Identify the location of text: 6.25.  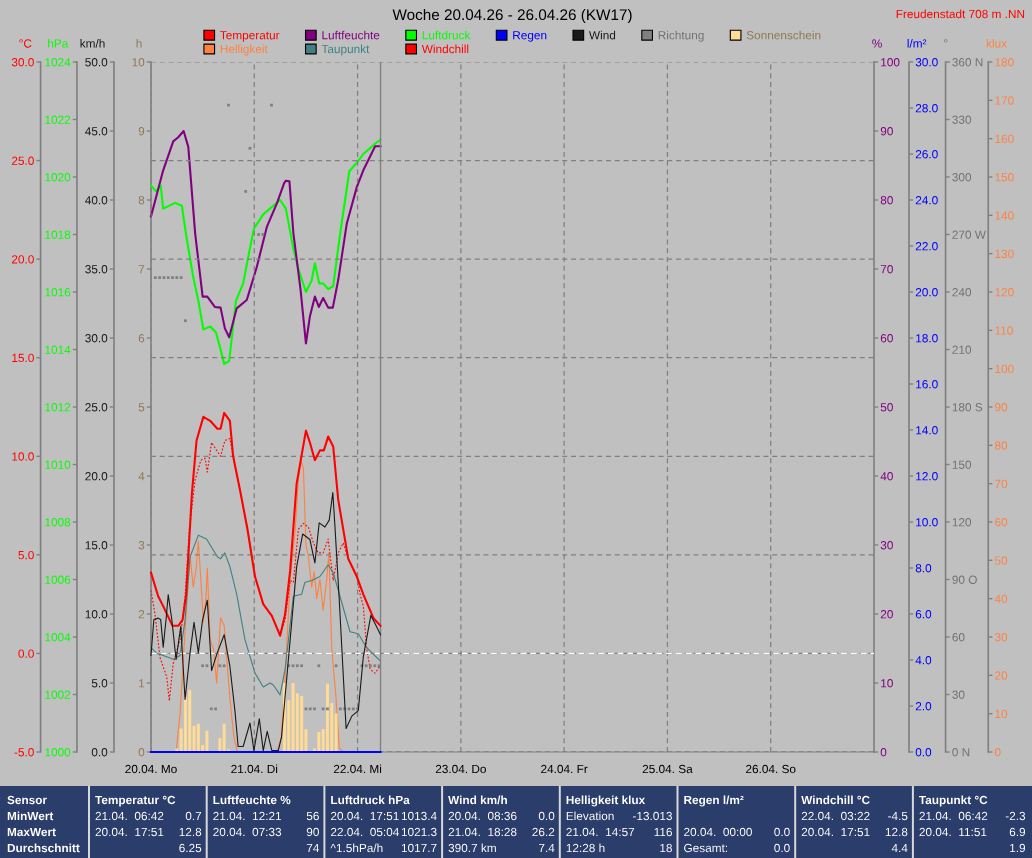
(190, 848).